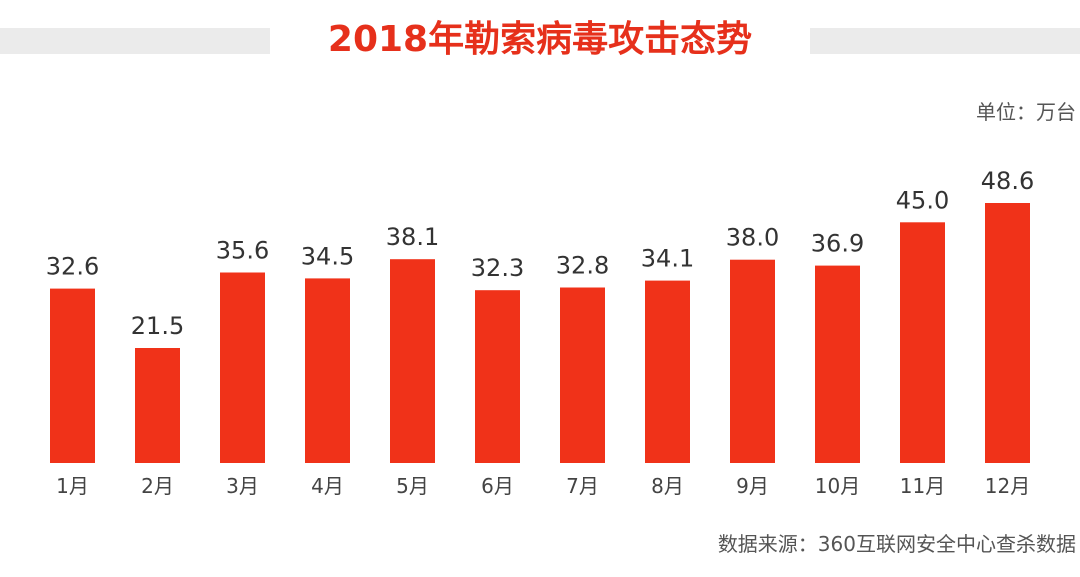 The image size is (1080, 577). Describe the element at coordinates (837, 244) in the screenshot. I see `bar-value-label-10: 36.9` at that location.